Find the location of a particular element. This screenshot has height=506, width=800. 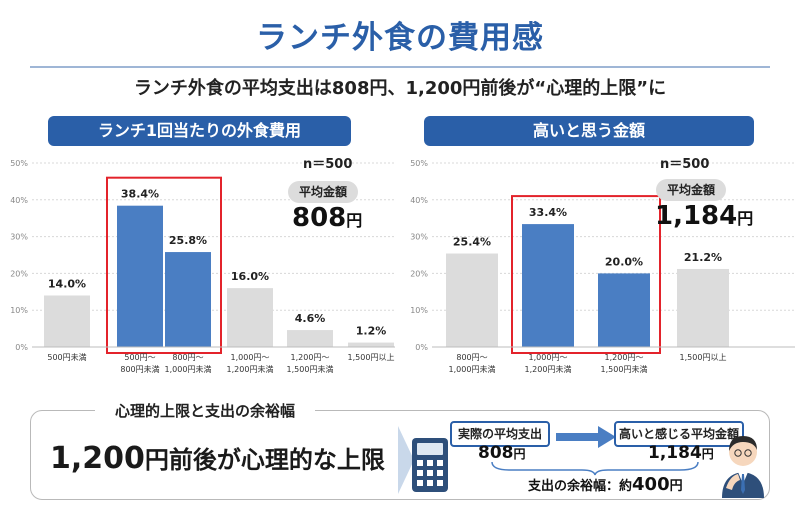

chart2-ytick-label: 50% is located at coordinates (419, 163).